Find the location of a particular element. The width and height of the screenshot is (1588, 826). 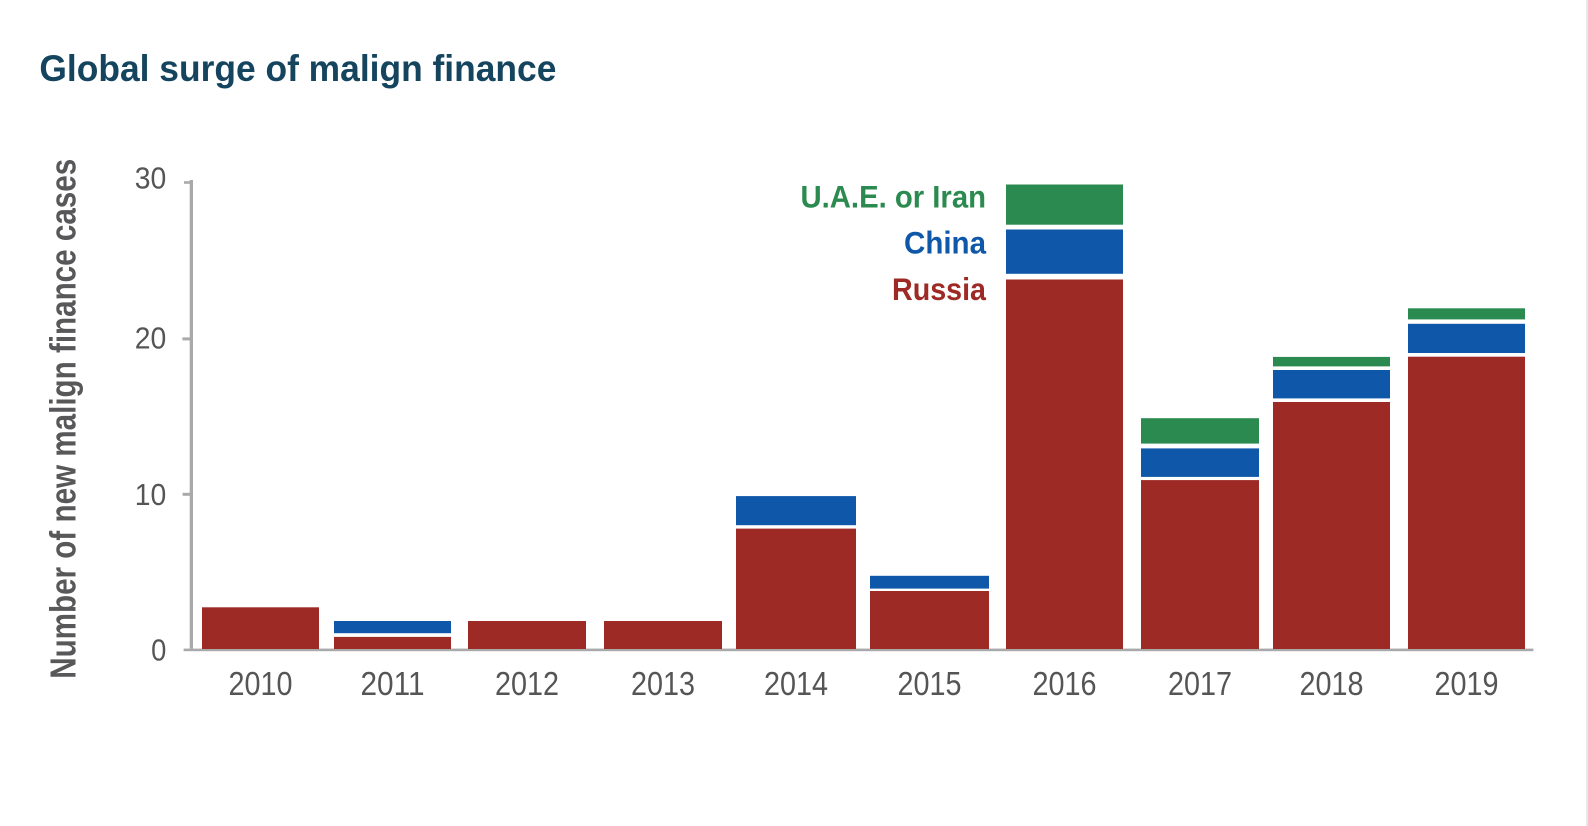

svg-text: U.A.E. or Iran is located at coordinates (894, 197).